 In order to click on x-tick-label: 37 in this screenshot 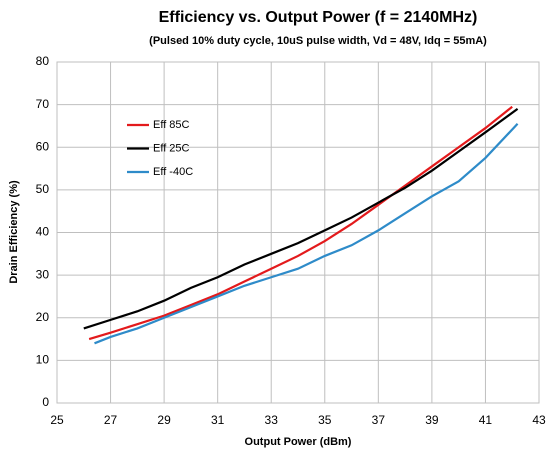, I will do `click(379, 420)`.